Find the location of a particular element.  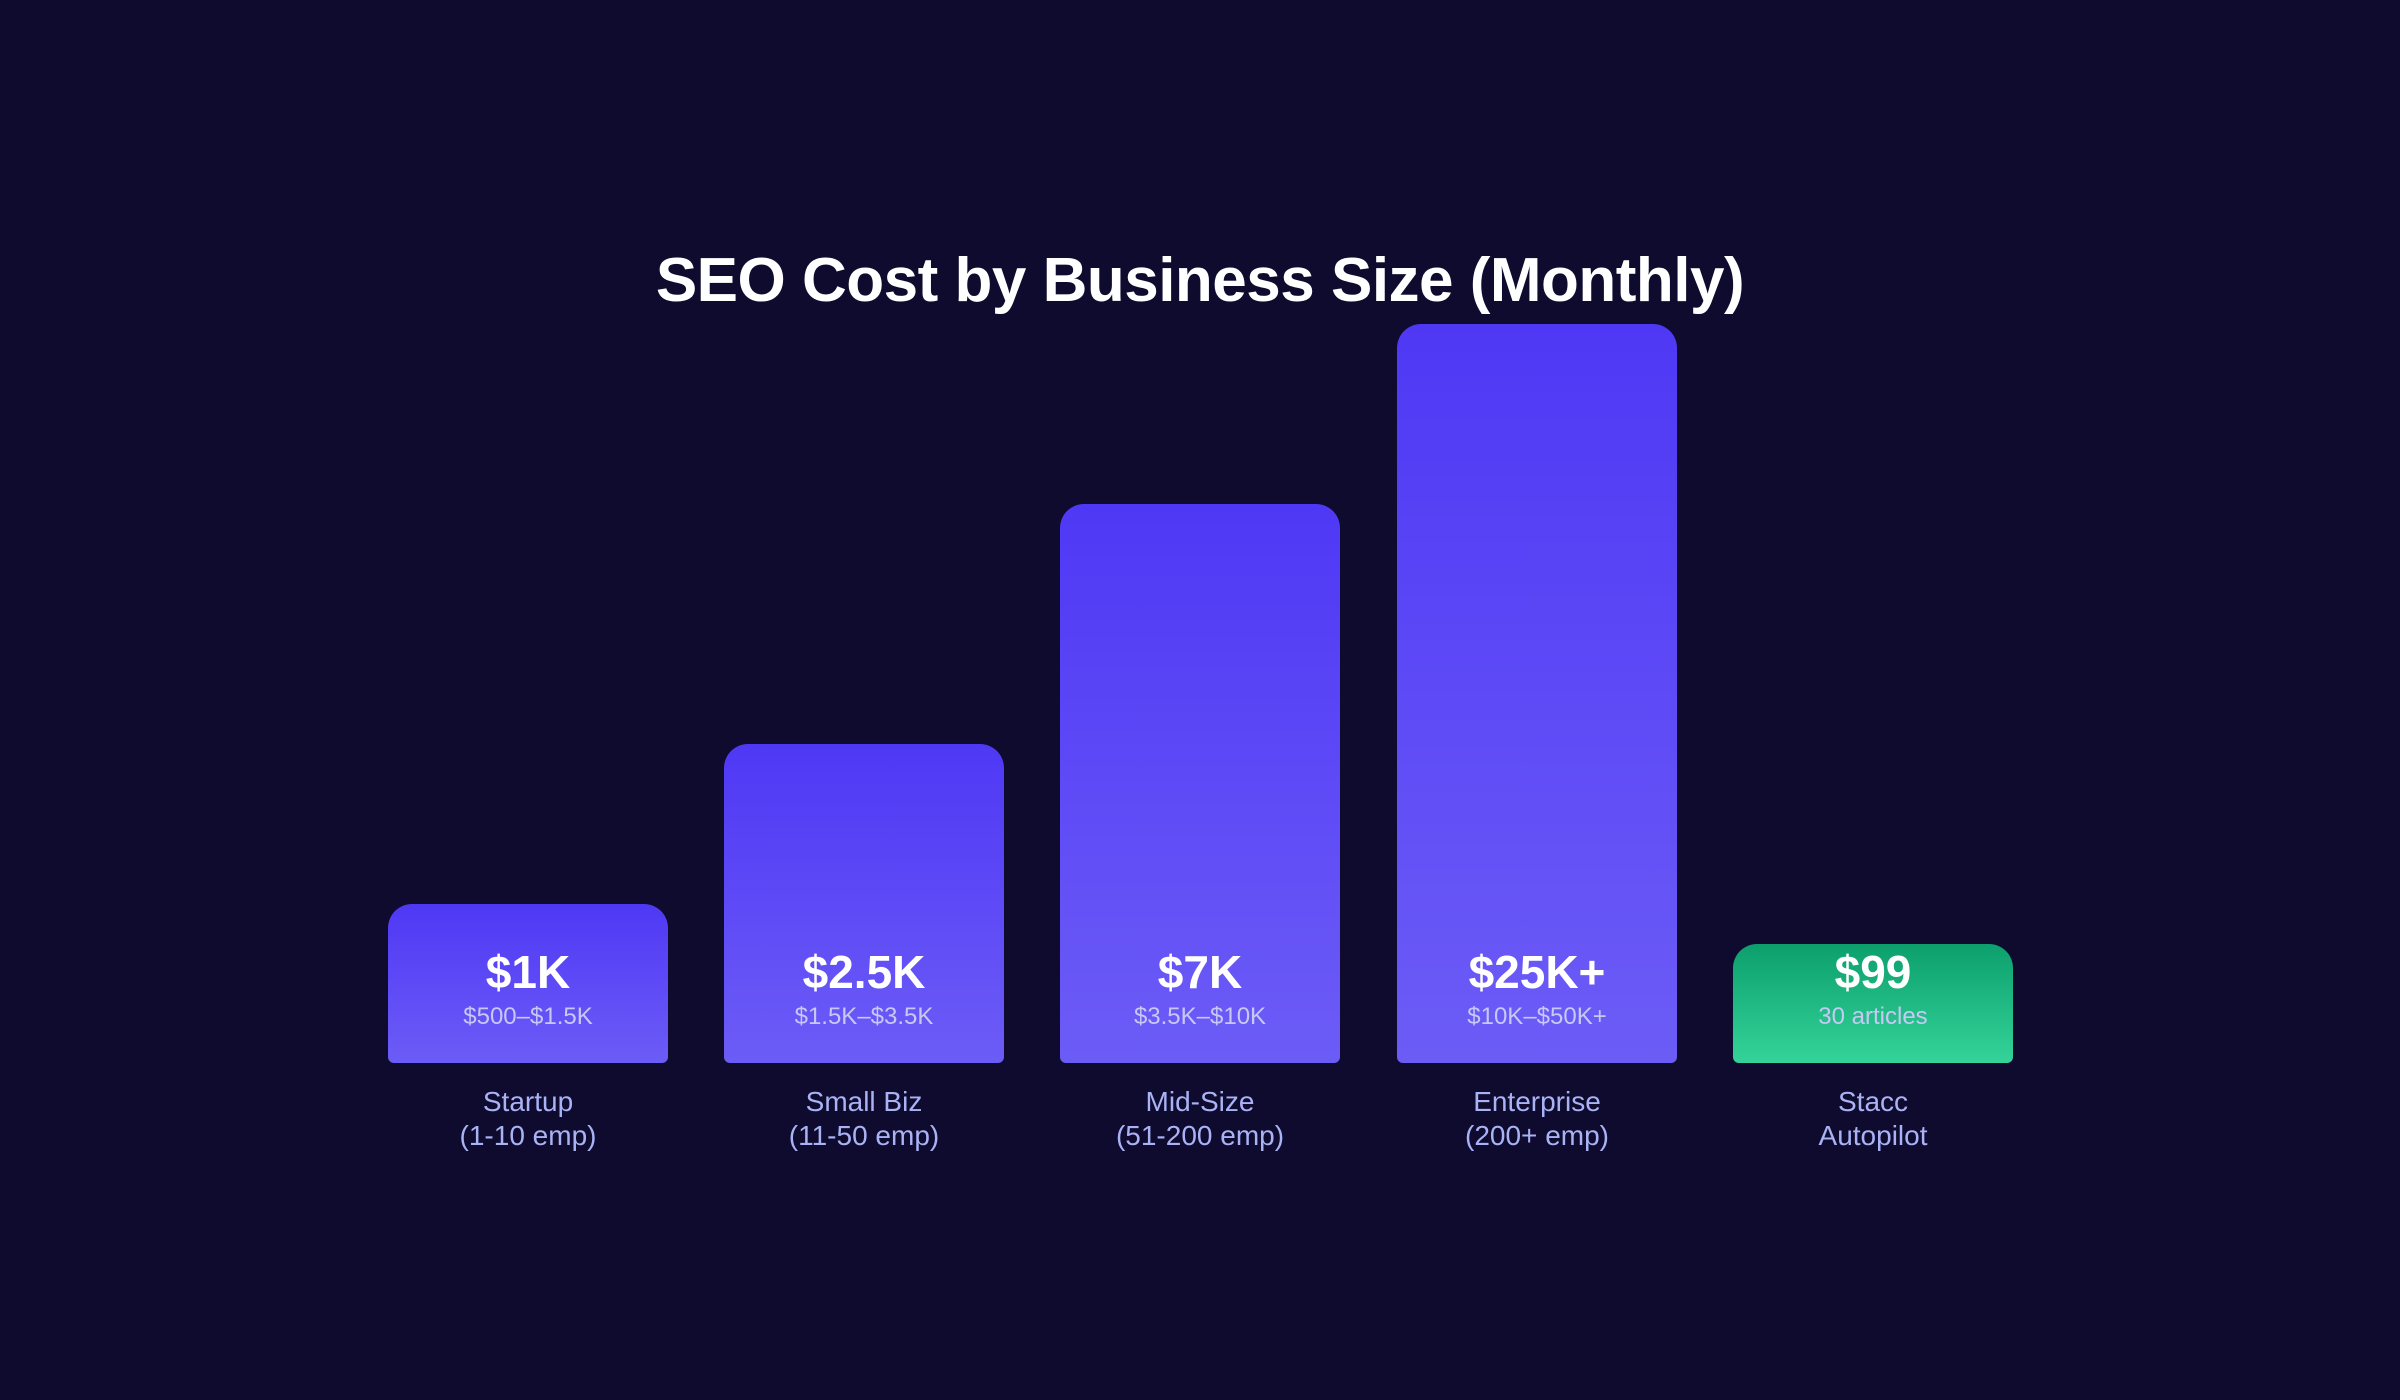

bar-stacc is located at coordinates (1873, 1003).